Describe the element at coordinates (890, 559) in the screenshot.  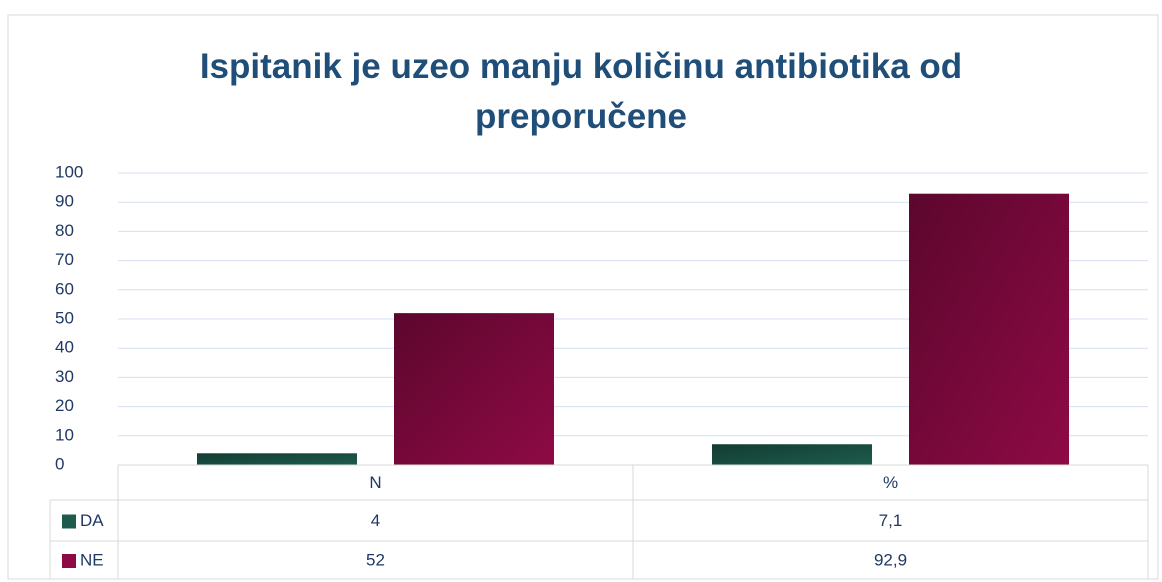
I see `table-value: 92,9` at that location.